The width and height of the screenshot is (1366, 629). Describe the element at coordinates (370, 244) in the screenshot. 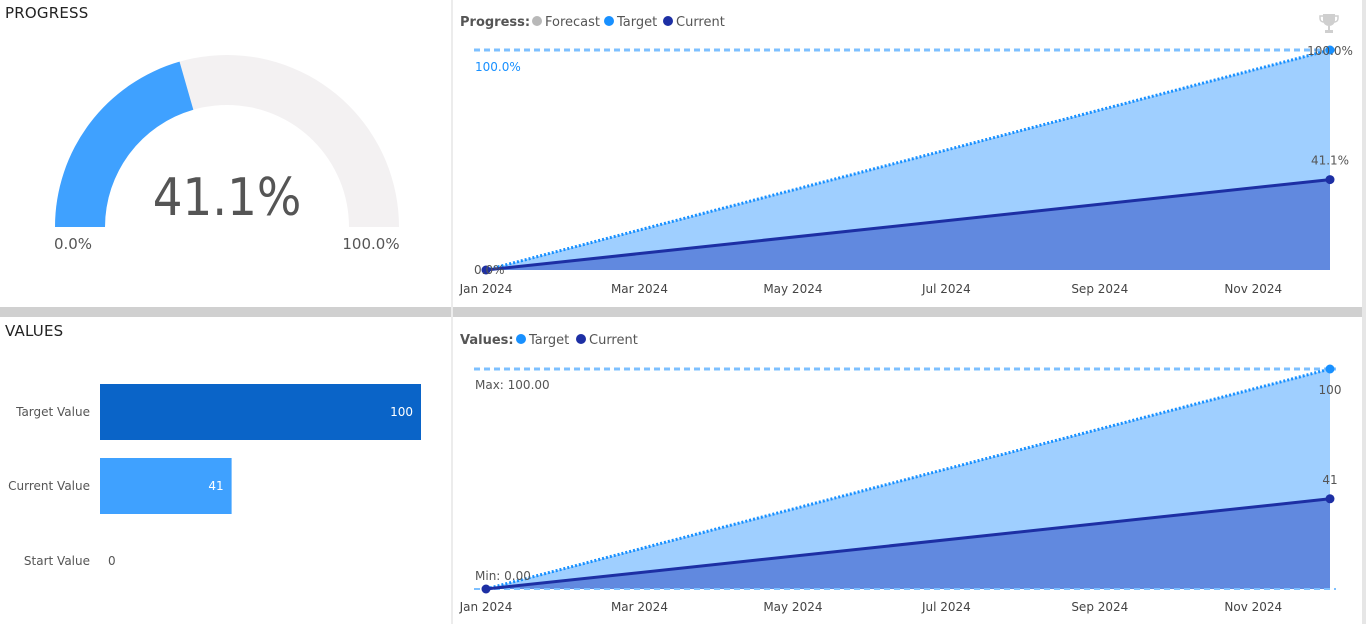

I see `gauge-max-label: 100.0%` at that location.